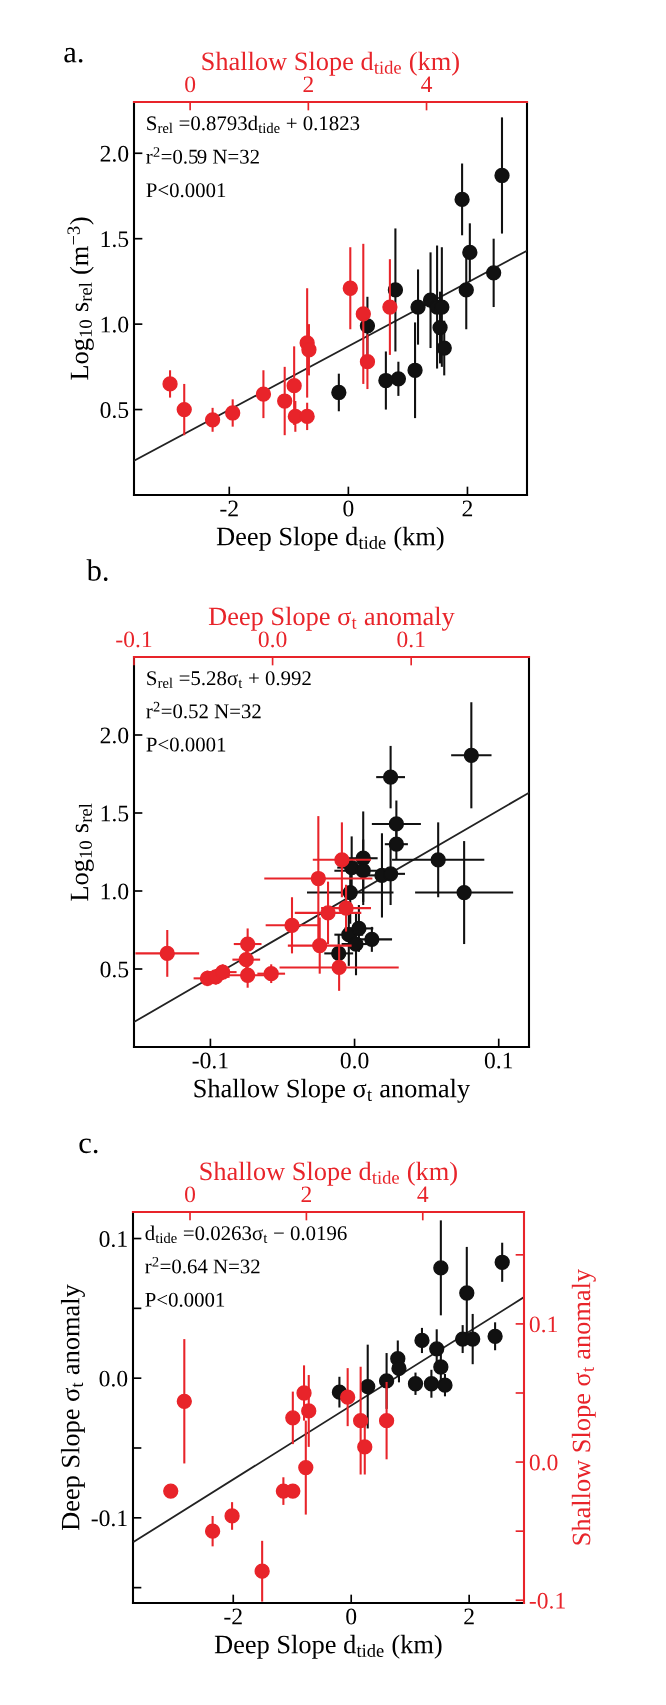  Describe the element at coordinates (82, 852) in the screenshot. I see `y-axis-title: Log$_{10}$ s$_{rel}$` at that location.